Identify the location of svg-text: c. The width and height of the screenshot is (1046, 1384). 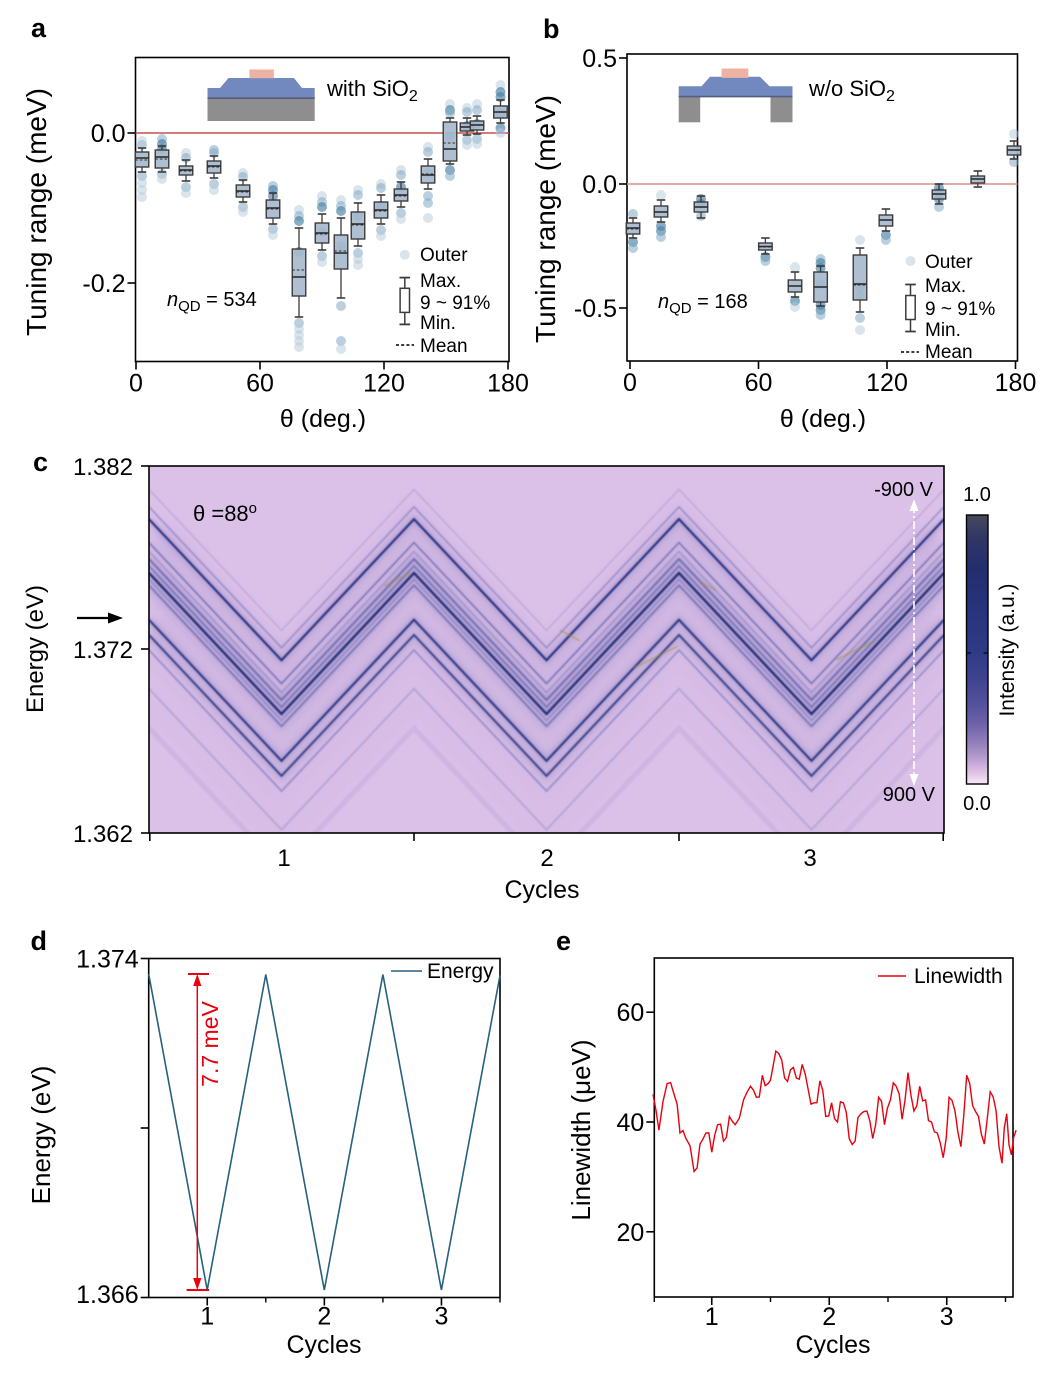
(40, 462).